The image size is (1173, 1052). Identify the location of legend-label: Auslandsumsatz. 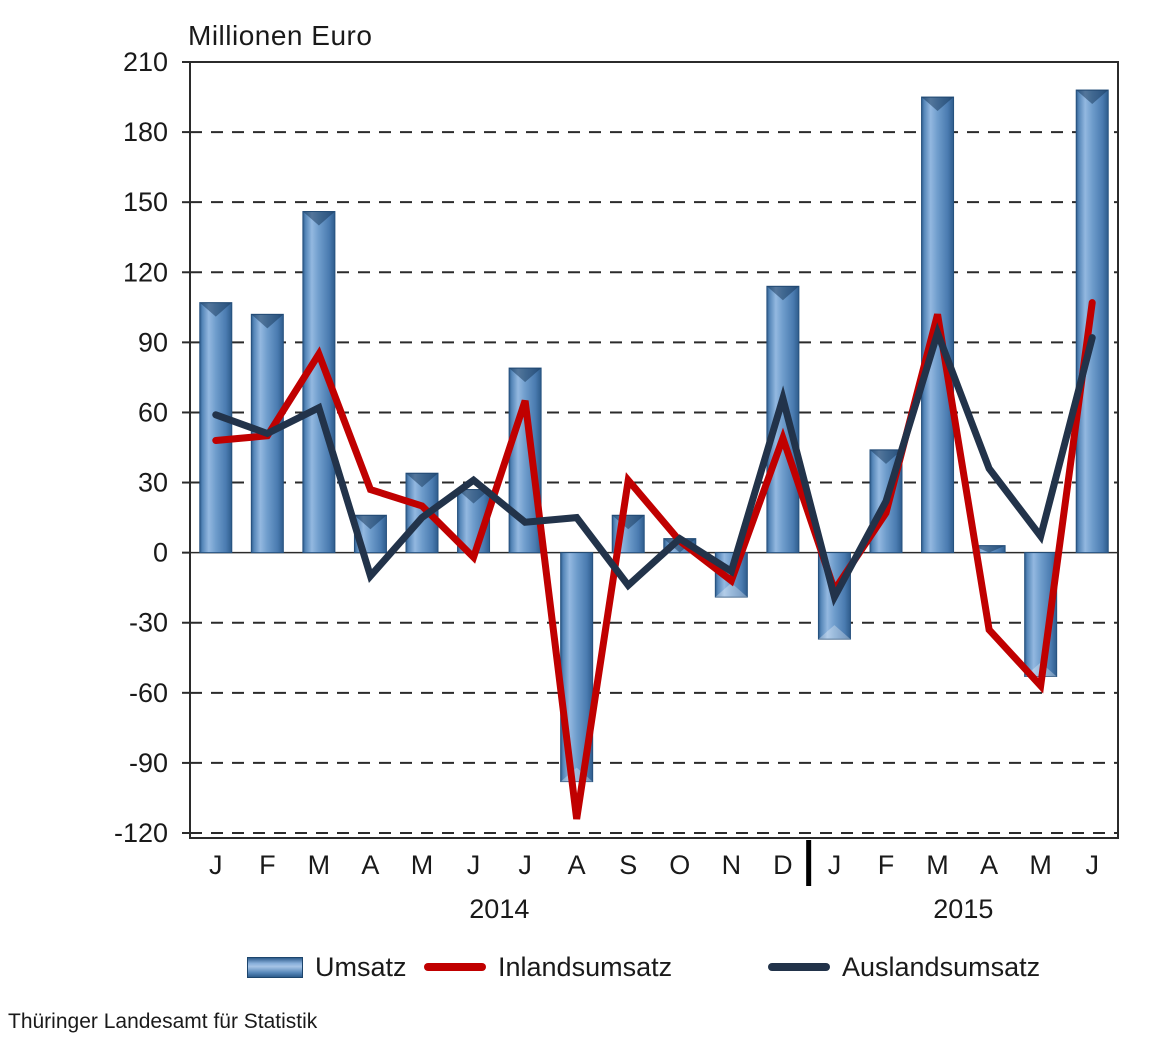
(941, 966).